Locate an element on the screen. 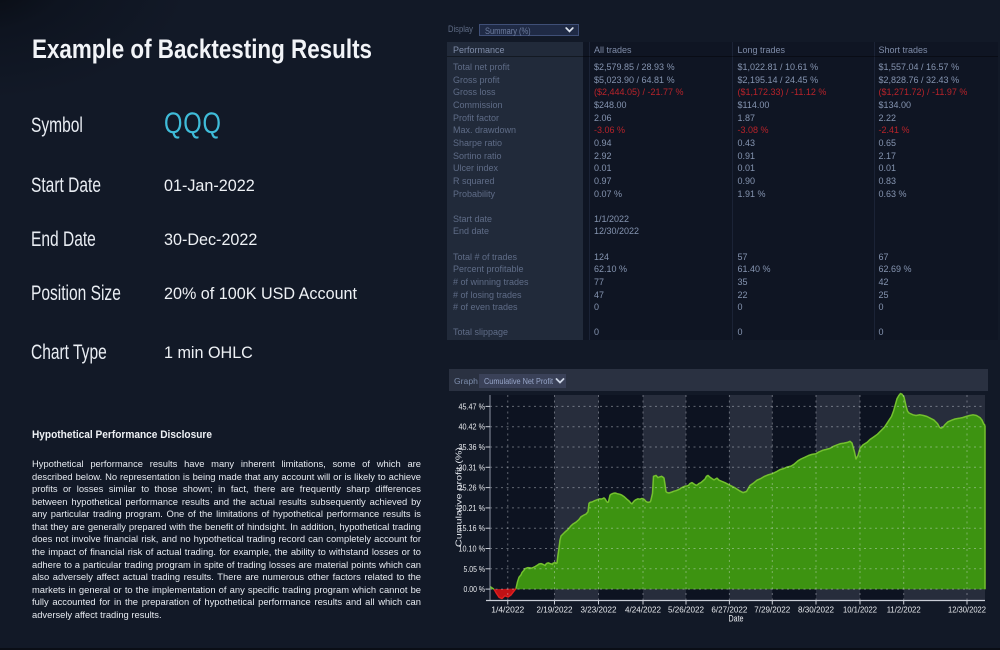  svg-text: 6/27/2022 is located at coordinates (729, 609).